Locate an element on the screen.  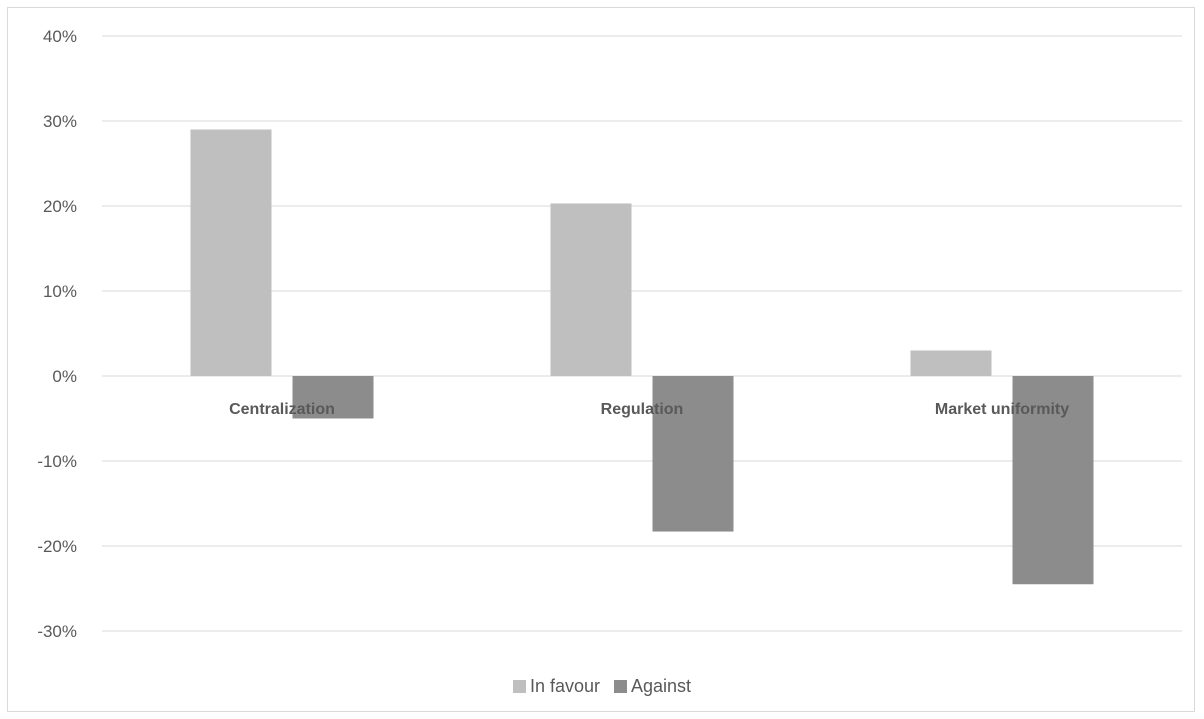
y-tick-label: -30% is located at coordinates (57, 631).